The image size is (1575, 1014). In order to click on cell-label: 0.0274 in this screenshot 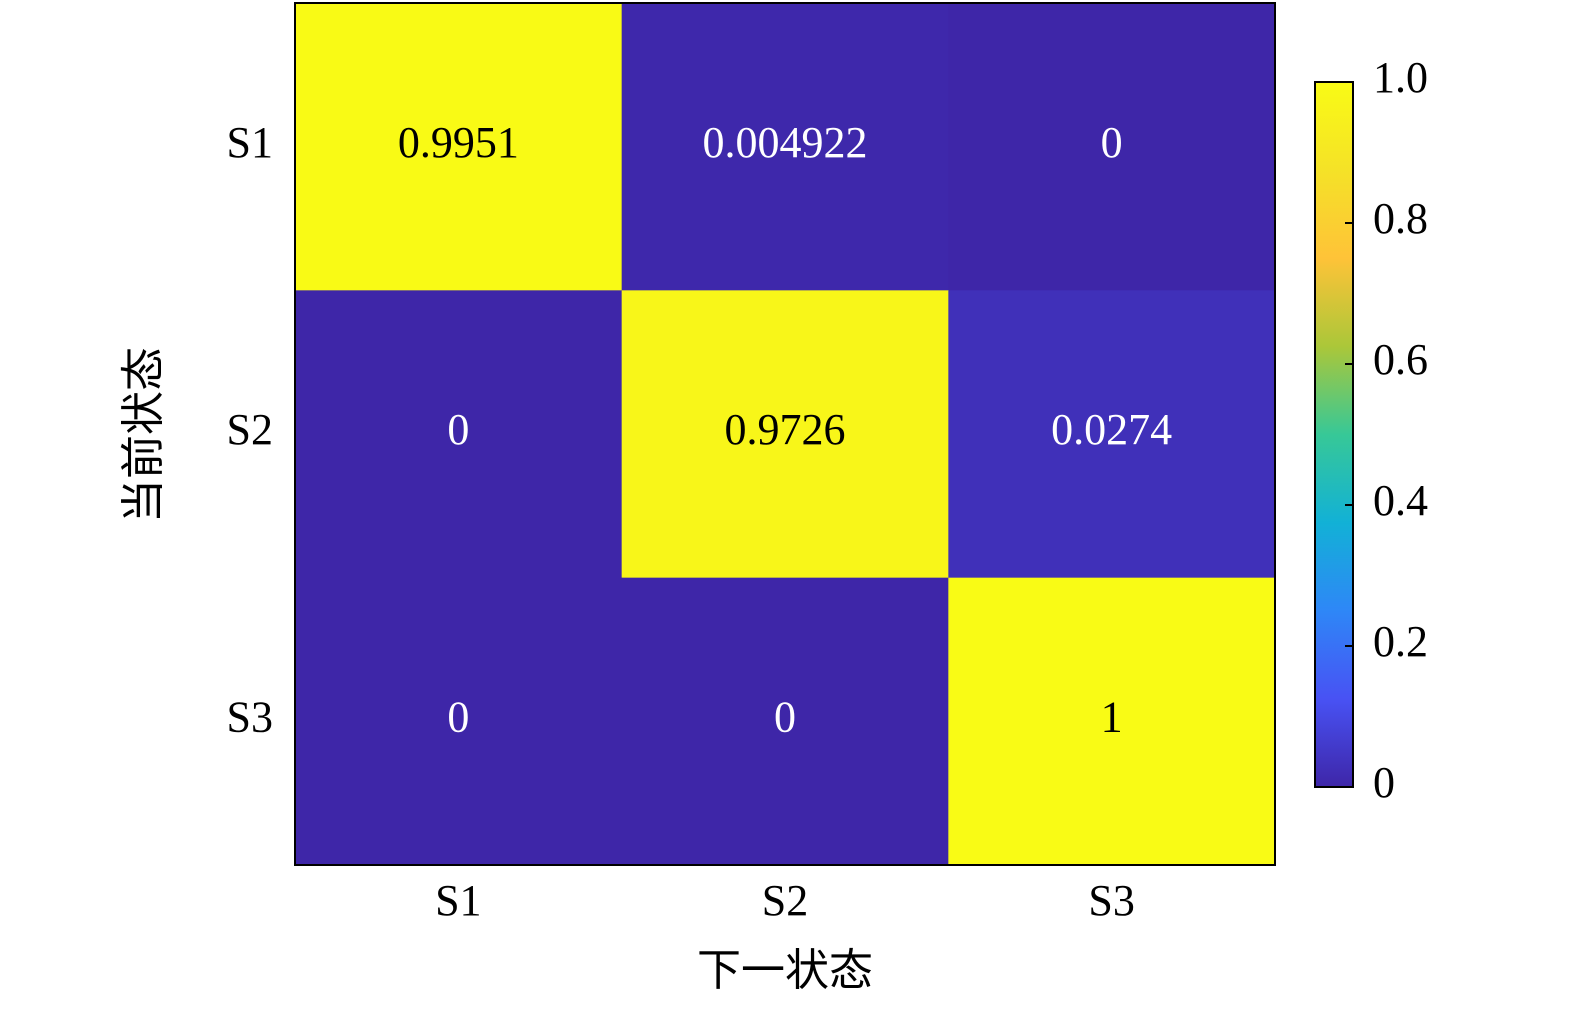, I will do `click(1111, 429)`.